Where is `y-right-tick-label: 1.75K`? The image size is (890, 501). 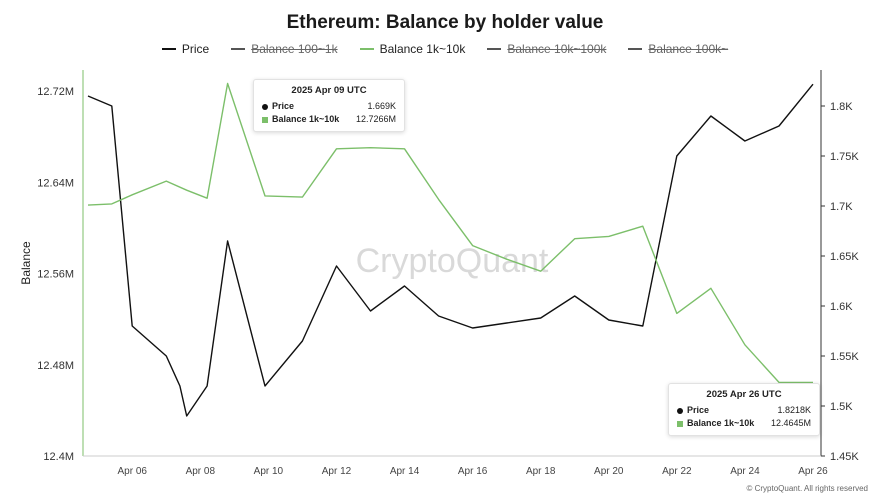 y-right-tick-label: 1.75K is located at coordinates (844, 157).